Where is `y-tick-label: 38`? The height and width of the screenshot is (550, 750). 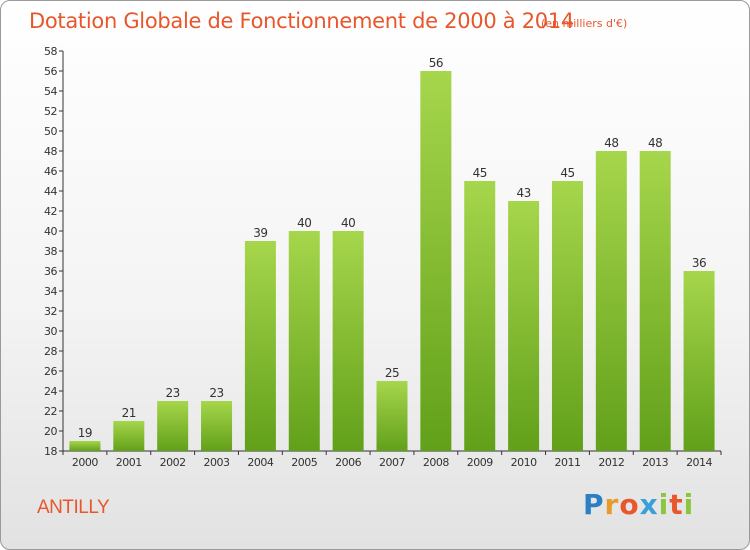 y-tick-label: 38 is located at coordinates (50, 251).